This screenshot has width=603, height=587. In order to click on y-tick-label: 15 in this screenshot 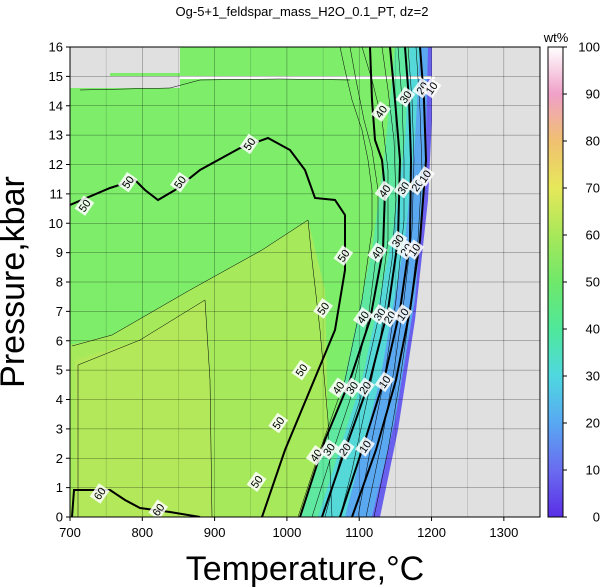, I will do `click(56, 76)`.